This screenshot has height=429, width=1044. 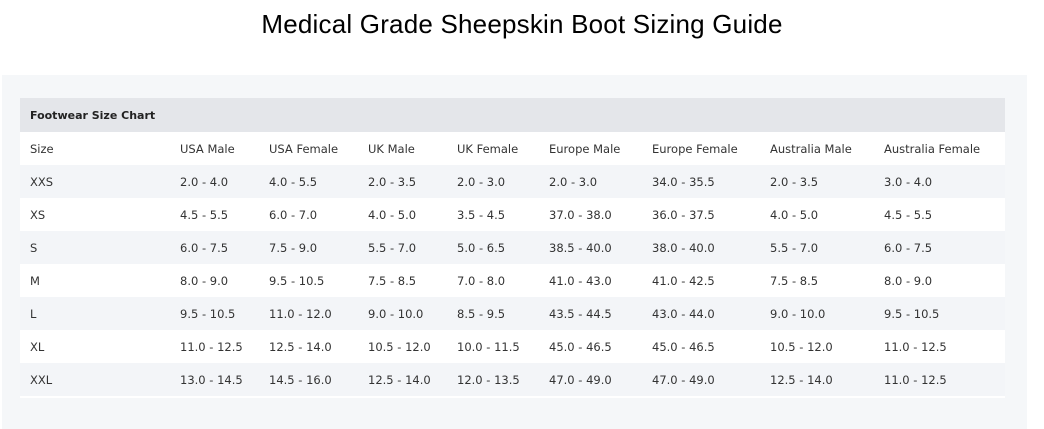 I want to click on table-cell: 43.0 - 44.0, so click(x=701, y=313).